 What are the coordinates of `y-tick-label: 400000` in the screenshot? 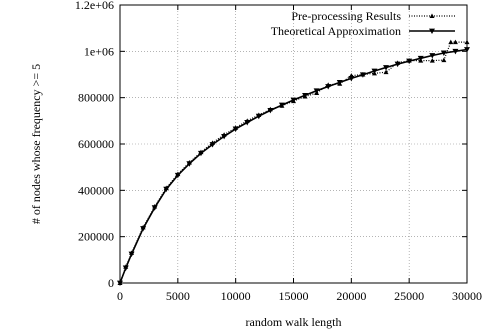 It's located at (96, 190).